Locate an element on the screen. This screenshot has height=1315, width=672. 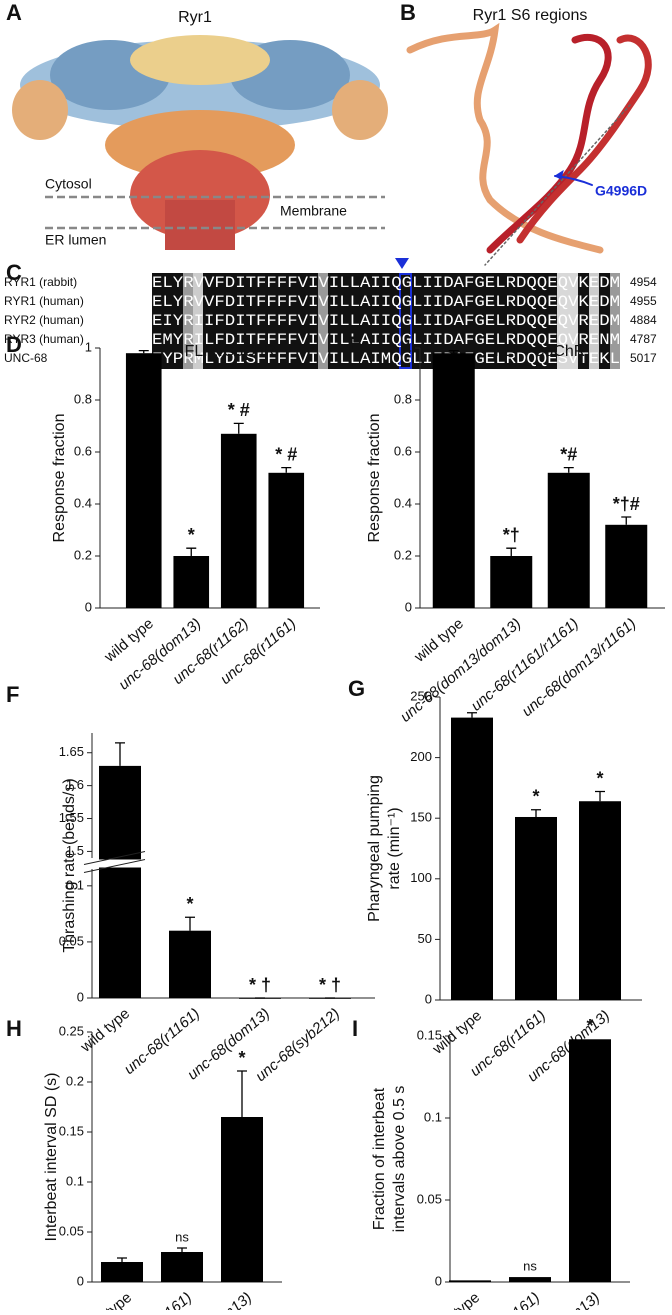
y-tick-label: 50 is located at coordinates (425, 938).